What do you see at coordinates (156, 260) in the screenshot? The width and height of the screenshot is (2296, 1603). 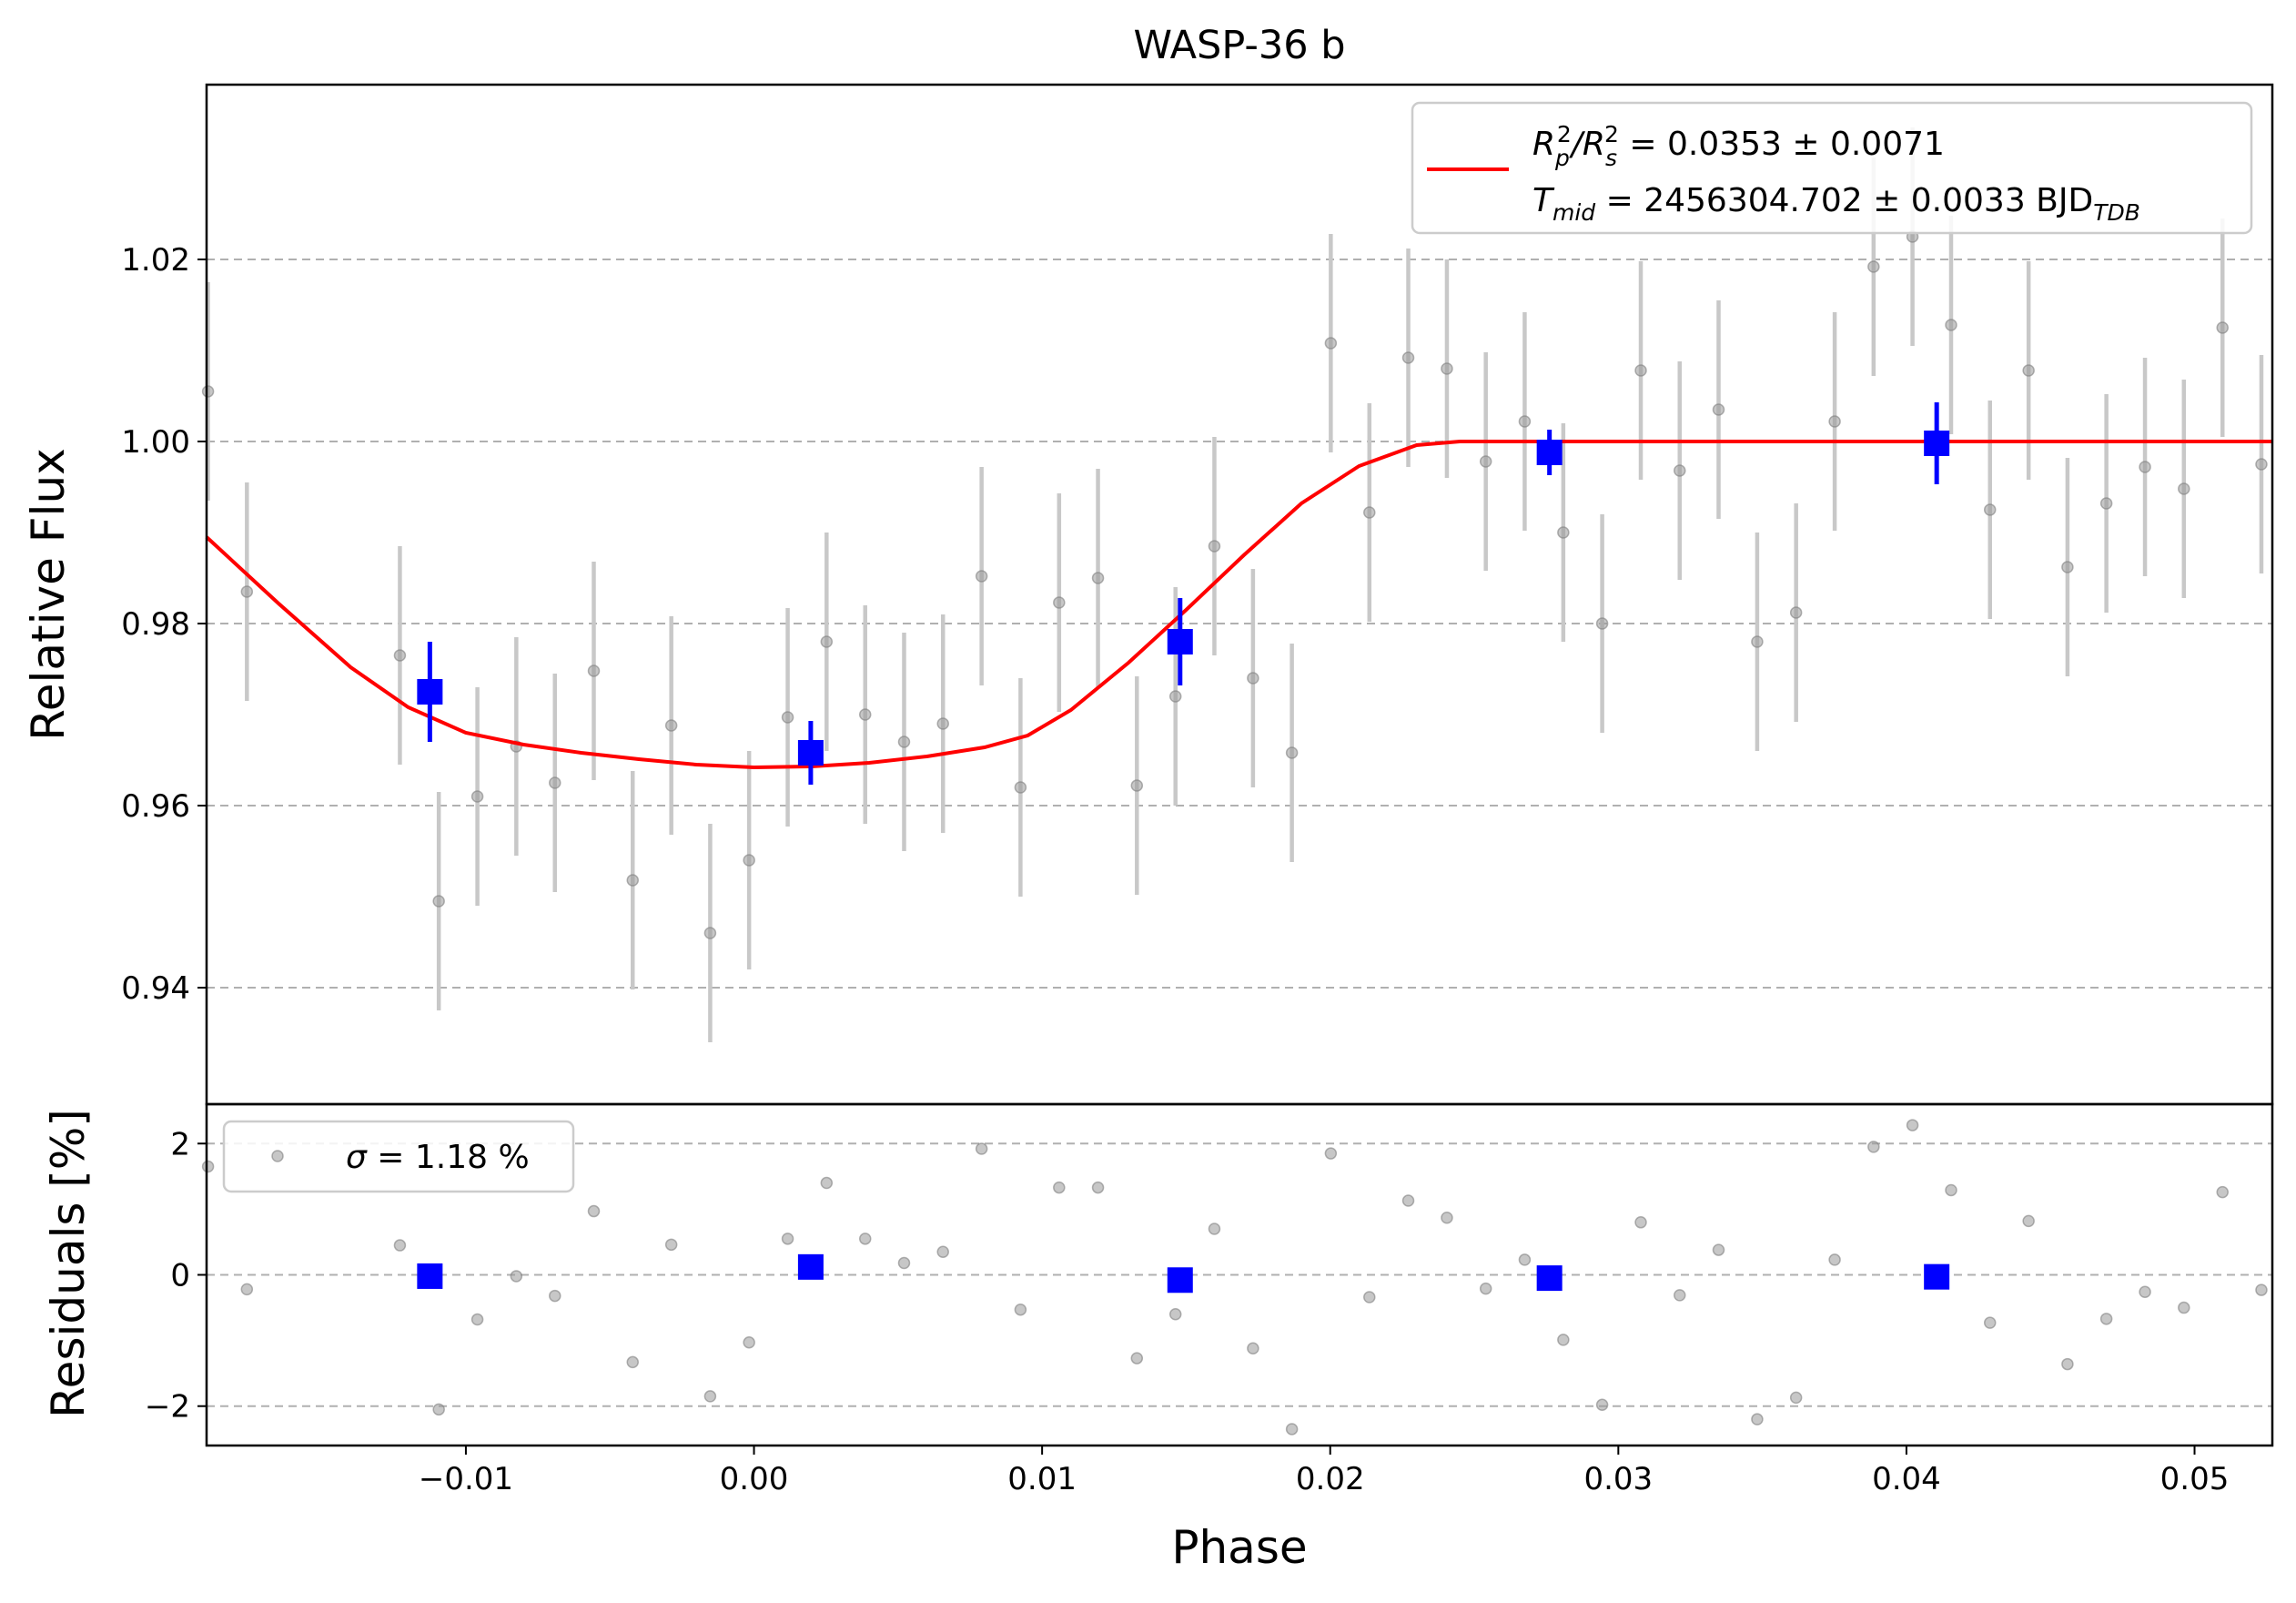 I see `flux-y-tick-label: 1.02` at bounding box center [156, 260].